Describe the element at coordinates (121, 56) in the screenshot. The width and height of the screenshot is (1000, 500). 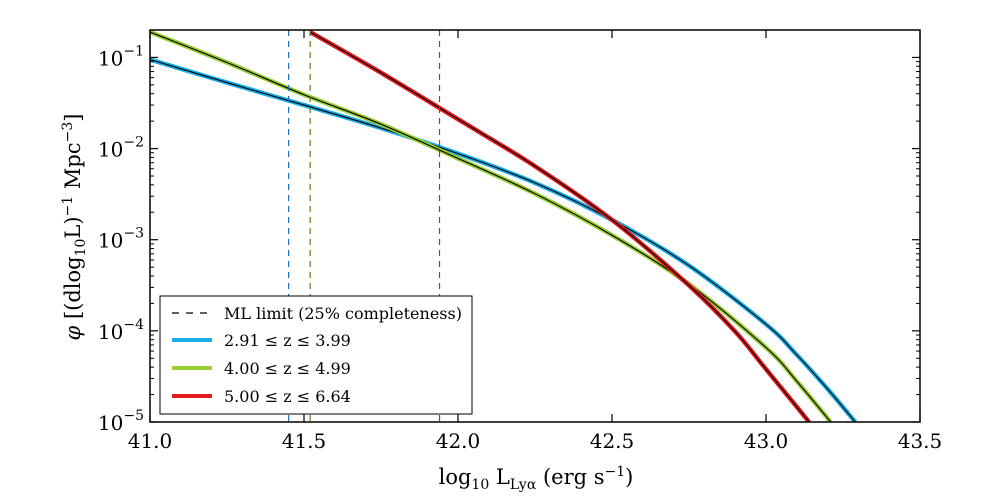
I see `y-tick-label-4: 10⁻¹` at that location.